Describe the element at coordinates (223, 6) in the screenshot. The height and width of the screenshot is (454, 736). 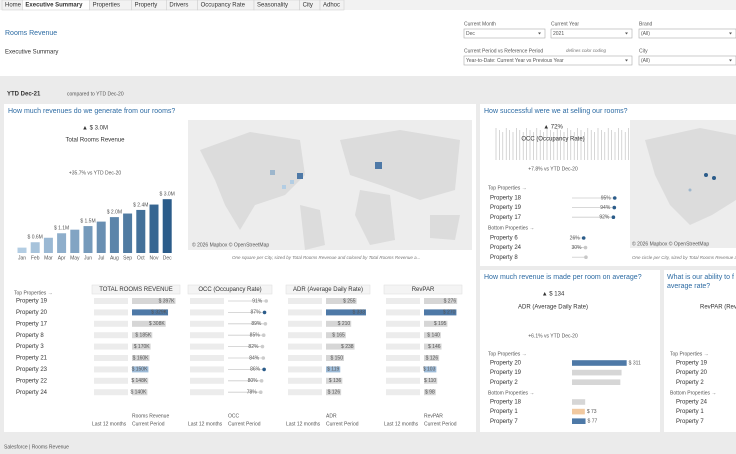
I see `tab-label: Occupancy Rate` at that location.